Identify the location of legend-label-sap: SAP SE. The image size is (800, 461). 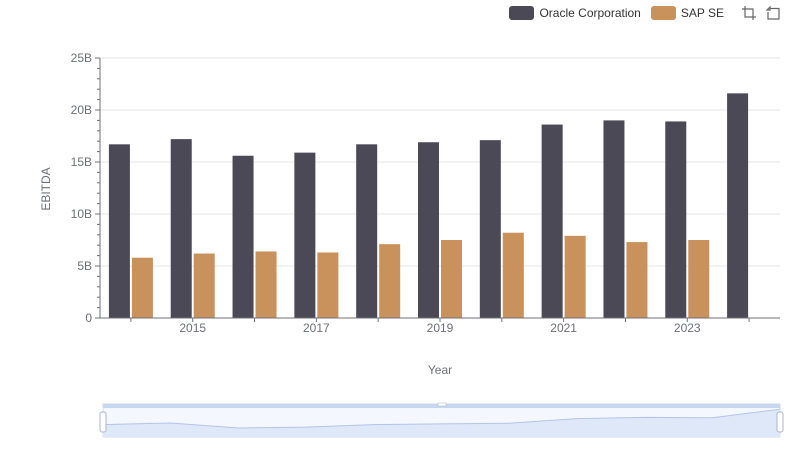
(702, 13).